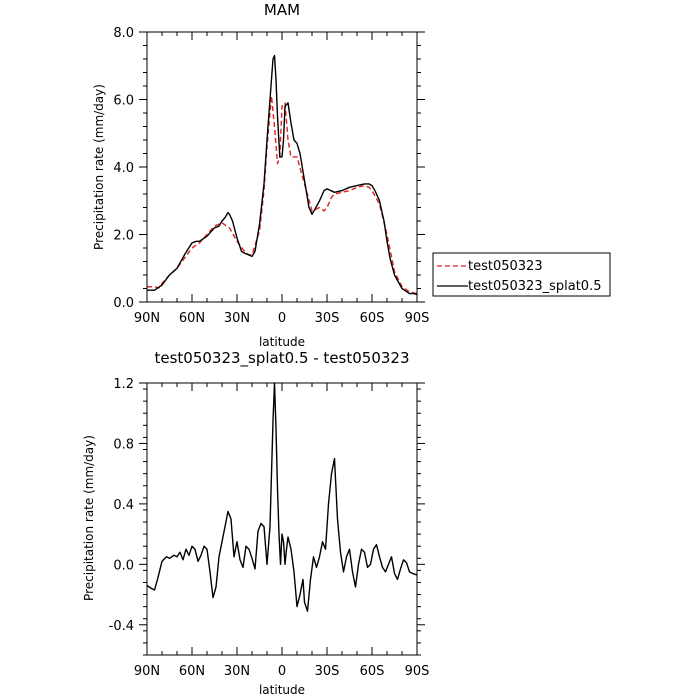 Image resolution: width=700 pixels, height=700 pixels. I want to click on y-tick-label: 0.8, so click(123, 444).